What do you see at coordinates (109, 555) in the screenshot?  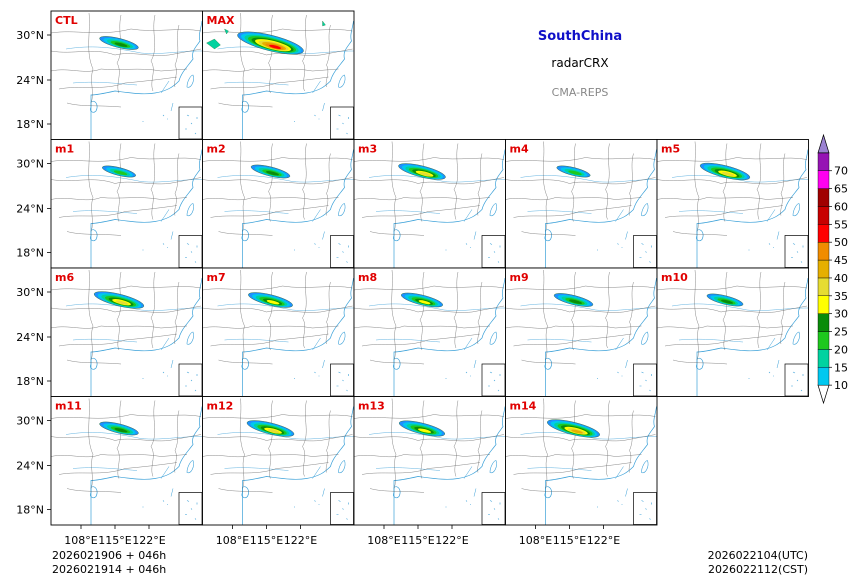 I see `init-time-utc: 2026021906 + 046h` at bounding box center [109, 555].